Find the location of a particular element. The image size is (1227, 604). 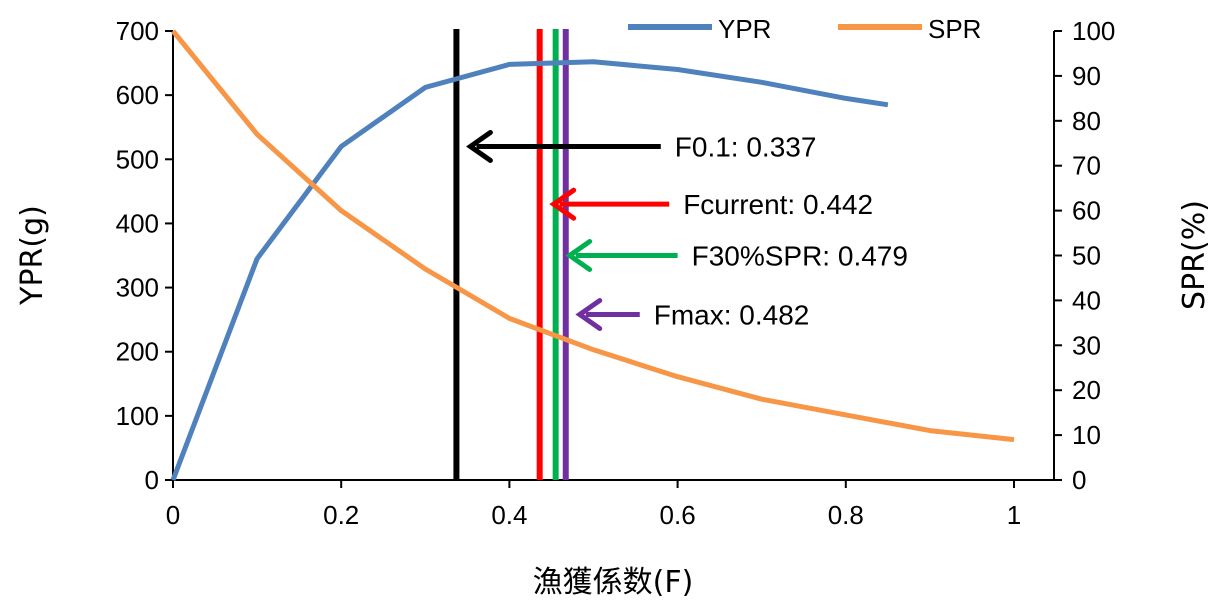

y2-tick-label: 30 is located at coordinates (1086, 345).